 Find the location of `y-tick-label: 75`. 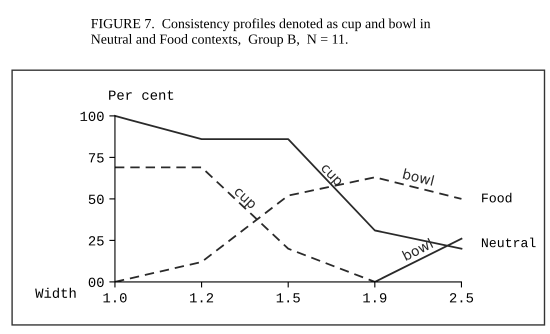

y-tick-label: 75 is located at coordinates (96, 158).